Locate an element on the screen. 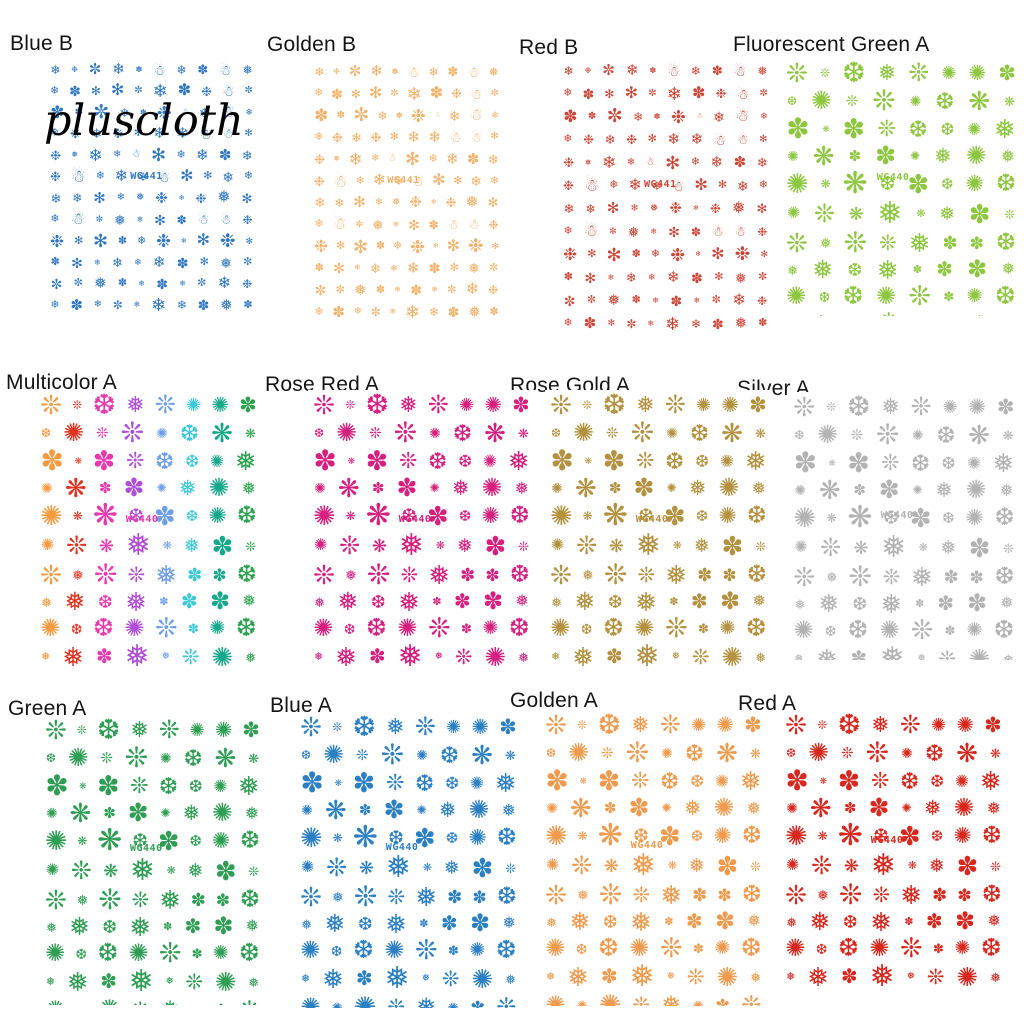 The width and height of the screenshot is (1024, 1024). snowflake-row: ❄ ❉ ✼ ❄ ✽ ☃ ❄ ✽ ☃ ❅ is located at coordinates (406, 71).